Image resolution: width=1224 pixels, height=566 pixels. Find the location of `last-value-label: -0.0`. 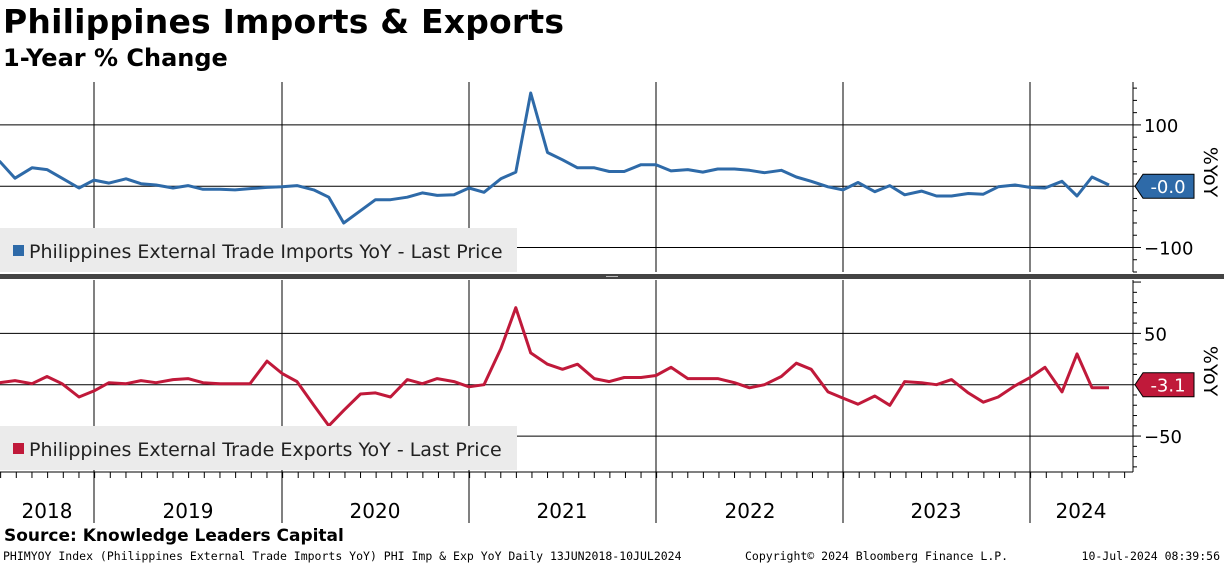

last-value-label: -0.0 is located at coordinates (1167, 187).